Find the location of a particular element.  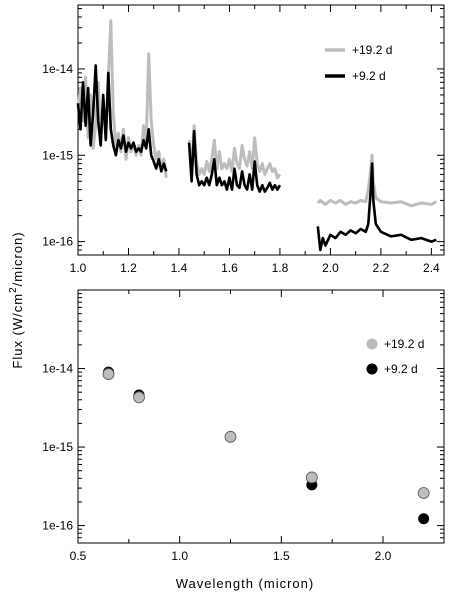

spectrum-series-line-day19-seg1 is located at coordinates (122, 98).